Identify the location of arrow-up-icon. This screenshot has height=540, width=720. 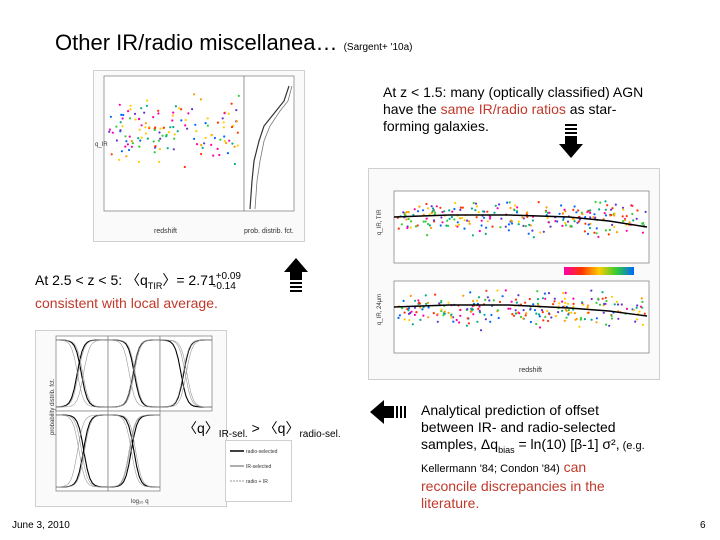
(296, 275).